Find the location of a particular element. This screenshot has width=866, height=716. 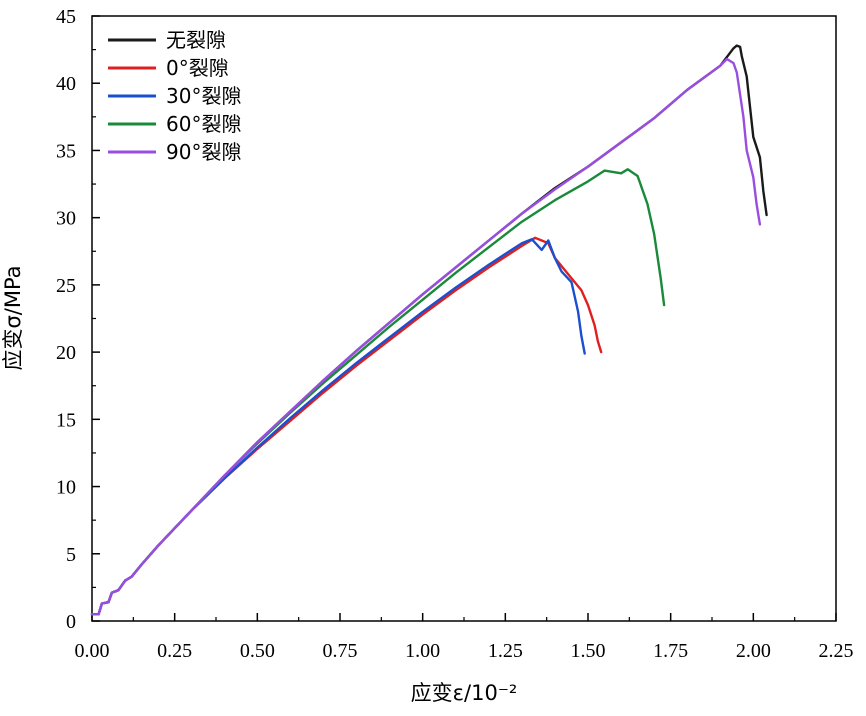

y-tick-label: 10 is located at coordinates (66, 488).